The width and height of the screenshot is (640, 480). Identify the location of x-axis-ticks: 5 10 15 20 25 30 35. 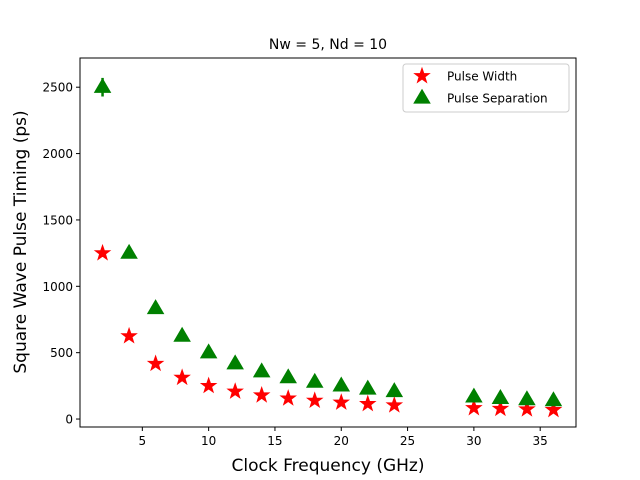
(343, 437).